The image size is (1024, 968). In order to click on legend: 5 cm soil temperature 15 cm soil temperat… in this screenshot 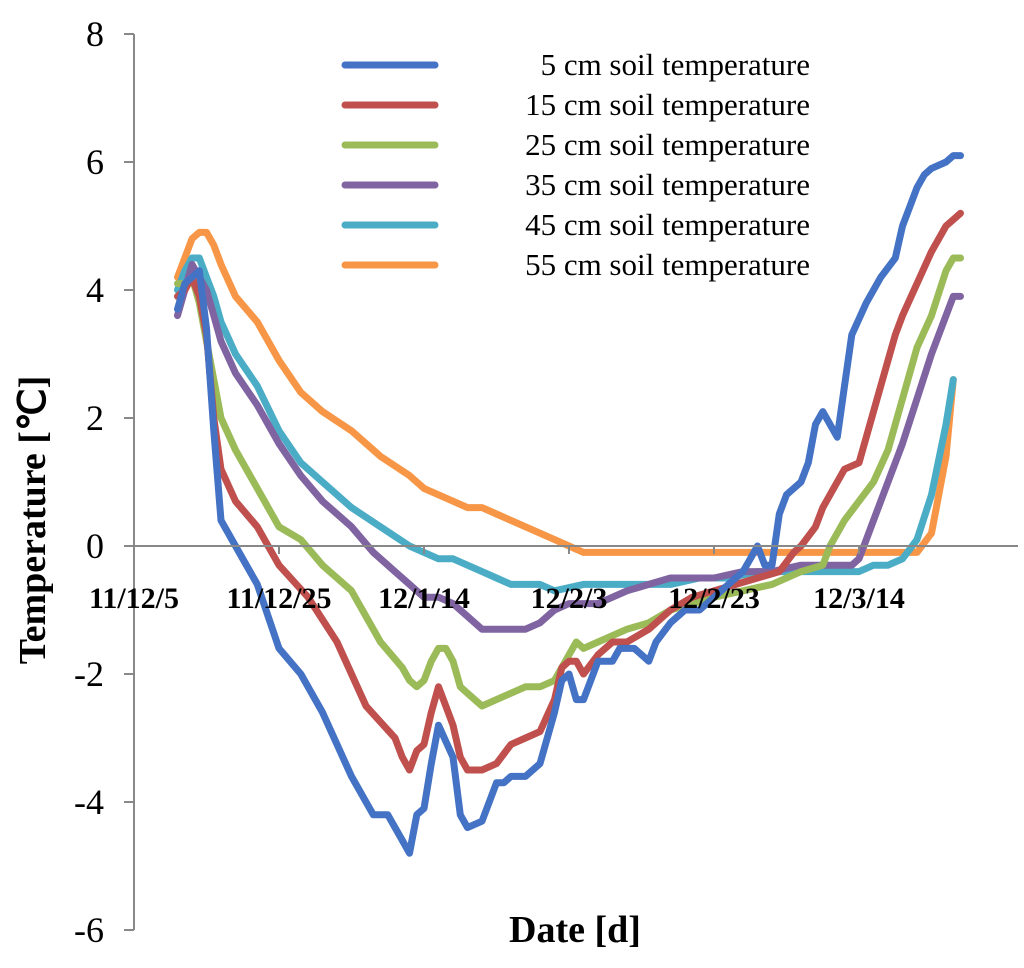, I will do `click(575, 164)`.